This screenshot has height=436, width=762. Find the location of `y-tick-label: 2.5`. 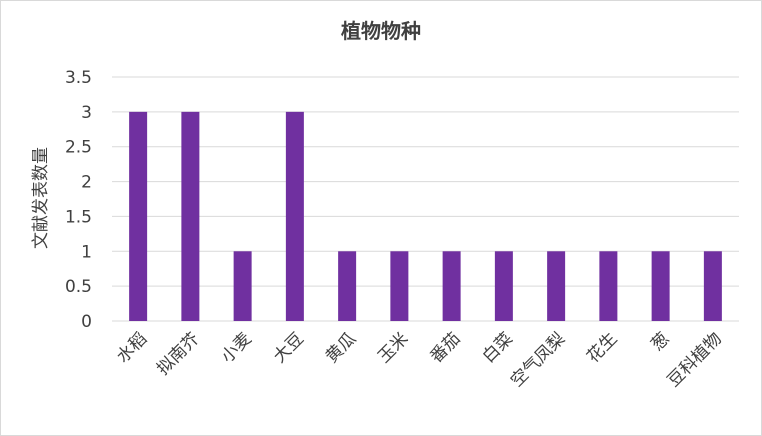

y-tick-label: 2.5 is located at coordinates (78, 148).